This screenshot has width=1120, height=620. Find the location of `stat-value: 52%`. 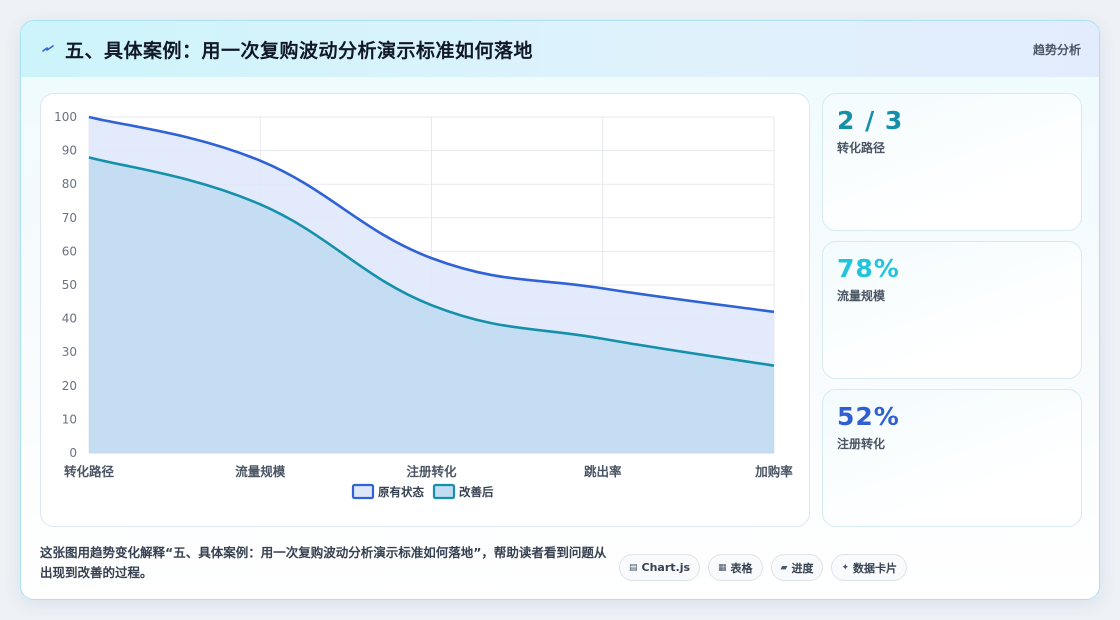

stat-value: 52% is located at coordinates (868, 416).